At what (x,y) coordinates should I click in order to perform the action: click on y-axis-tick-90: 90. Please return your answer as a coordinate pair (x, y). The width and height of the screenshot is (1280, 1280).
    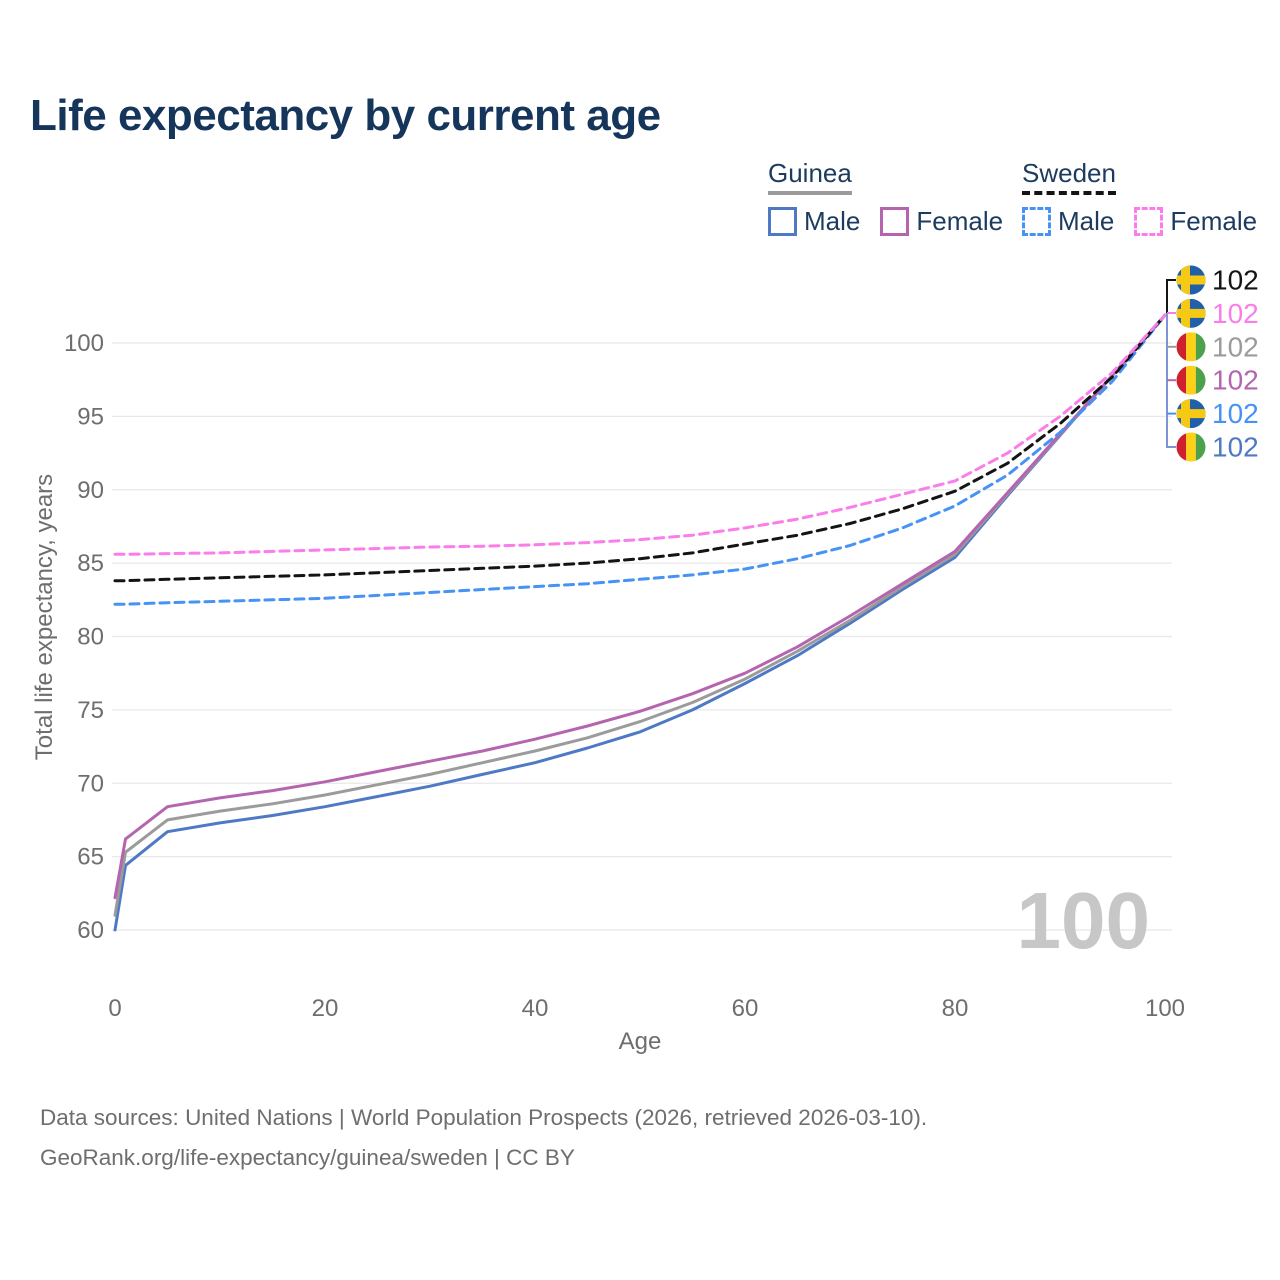
    Looking at the image, I should click on (90, 490).